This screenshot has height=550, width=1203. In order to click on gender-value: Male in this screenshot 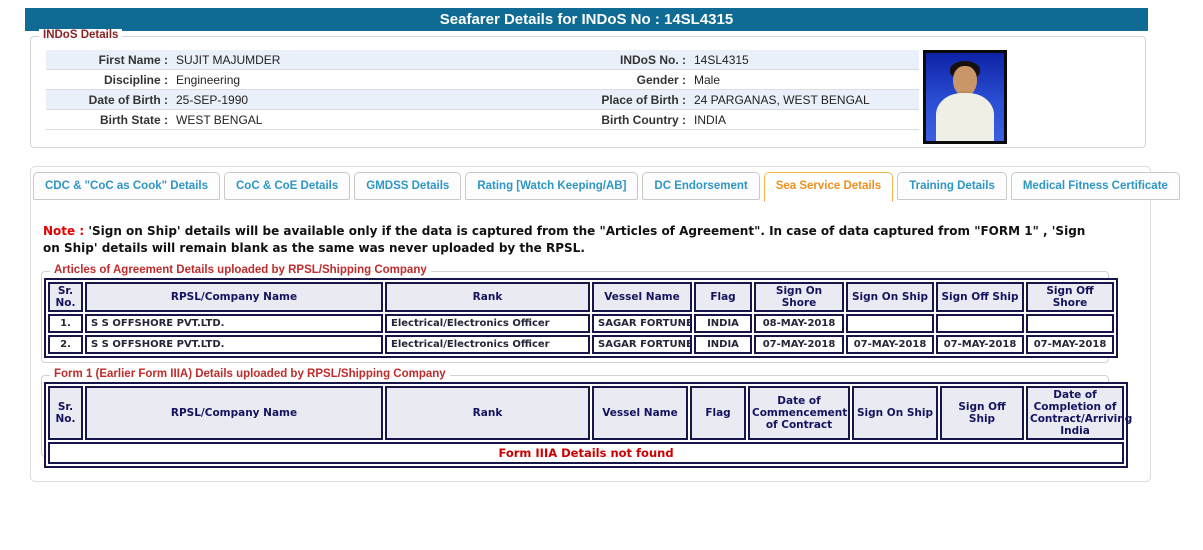, I will do `click(707, 79)`.